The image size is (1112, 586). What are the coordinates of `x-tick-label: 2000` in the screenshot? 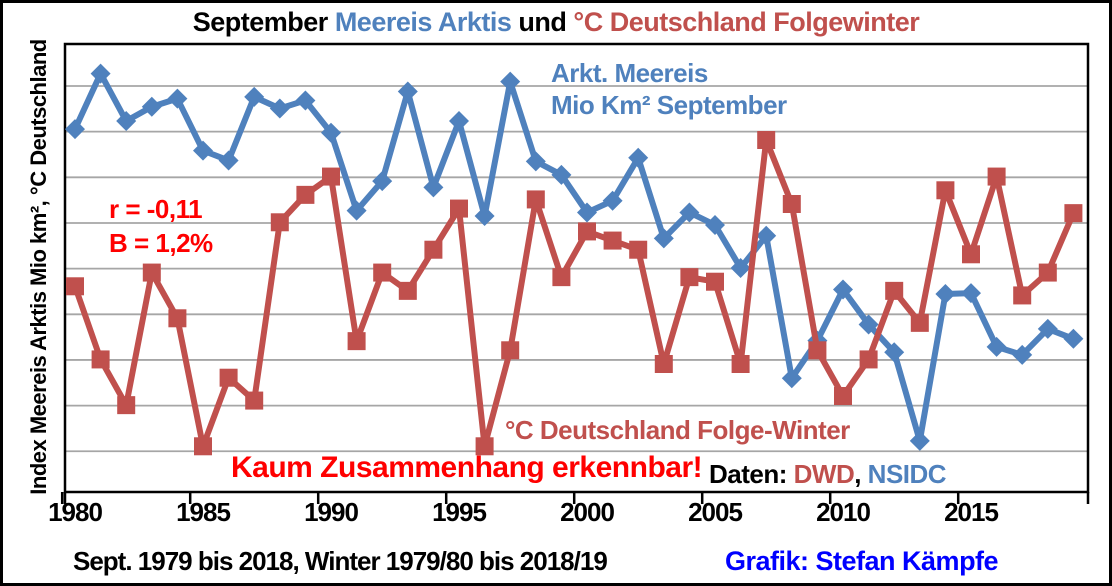 It's located at (587, 512).